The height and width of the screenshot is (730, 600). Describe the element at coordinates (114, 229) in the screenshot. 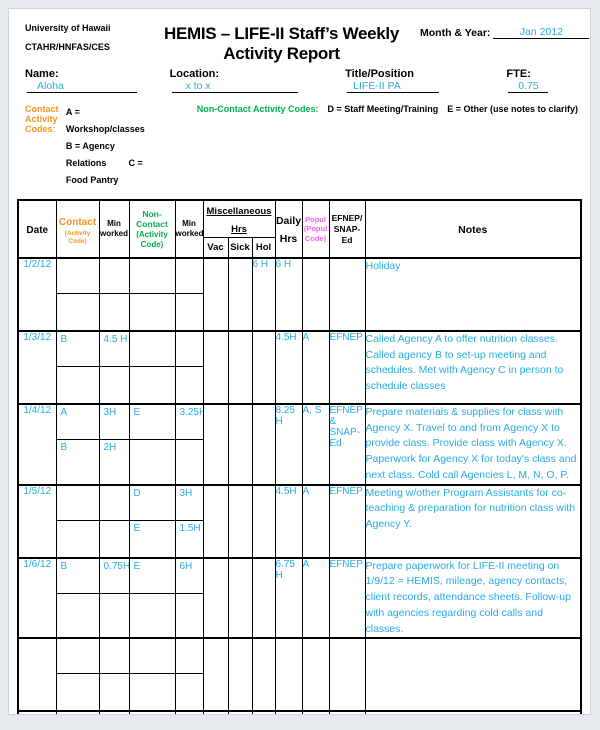

I see `col-header-min-worked-contact: Min worked` at that location.